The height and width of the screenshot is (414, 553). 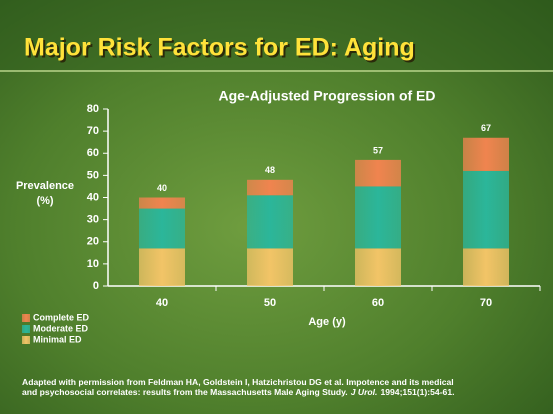 I want to click on y-tick-label: 50, so click(x=93, y=175).